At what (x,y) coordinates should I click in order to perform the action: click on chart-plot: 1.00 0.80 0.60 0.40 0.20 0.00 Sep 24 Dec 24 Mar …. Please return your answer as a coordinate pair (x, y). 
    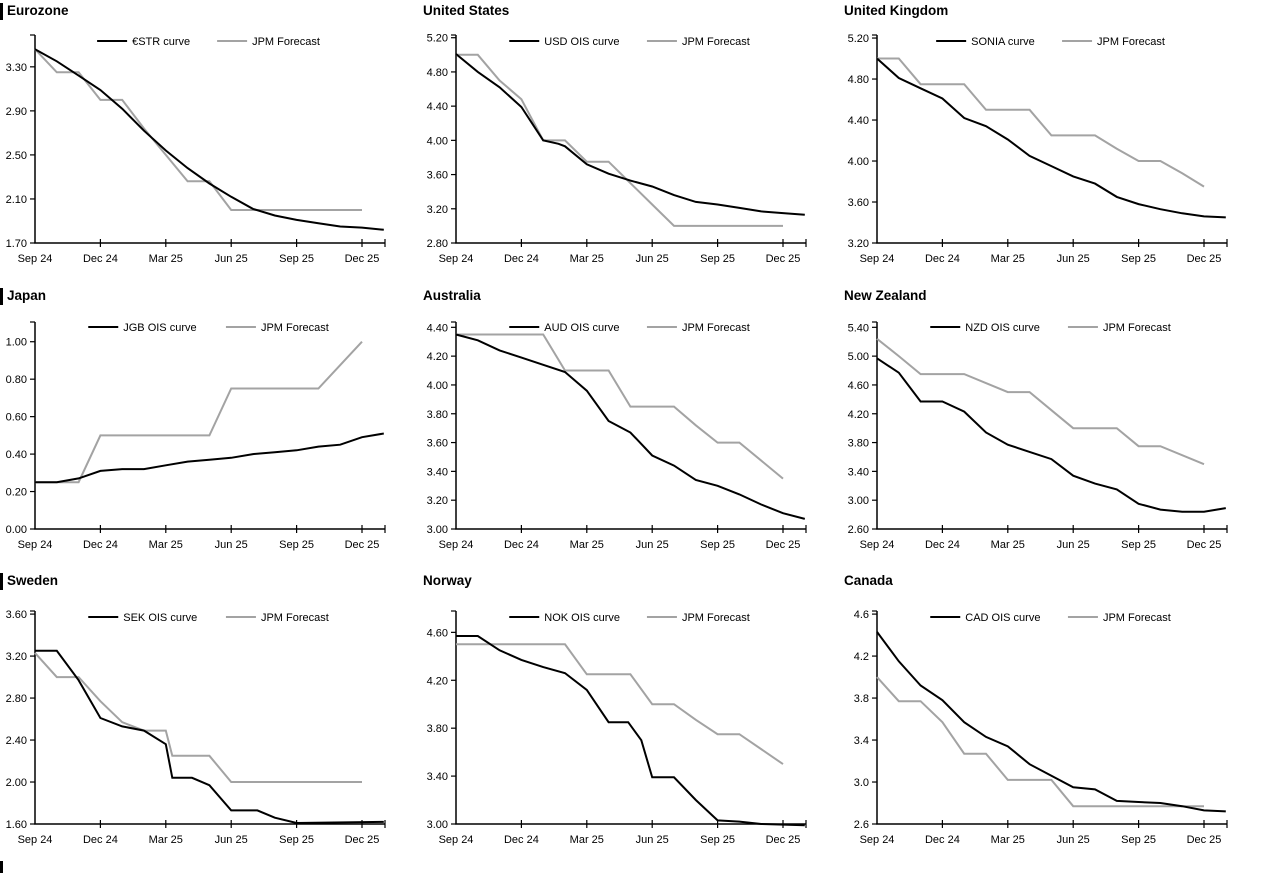
    Looking at the image, I should click on (196, 436).